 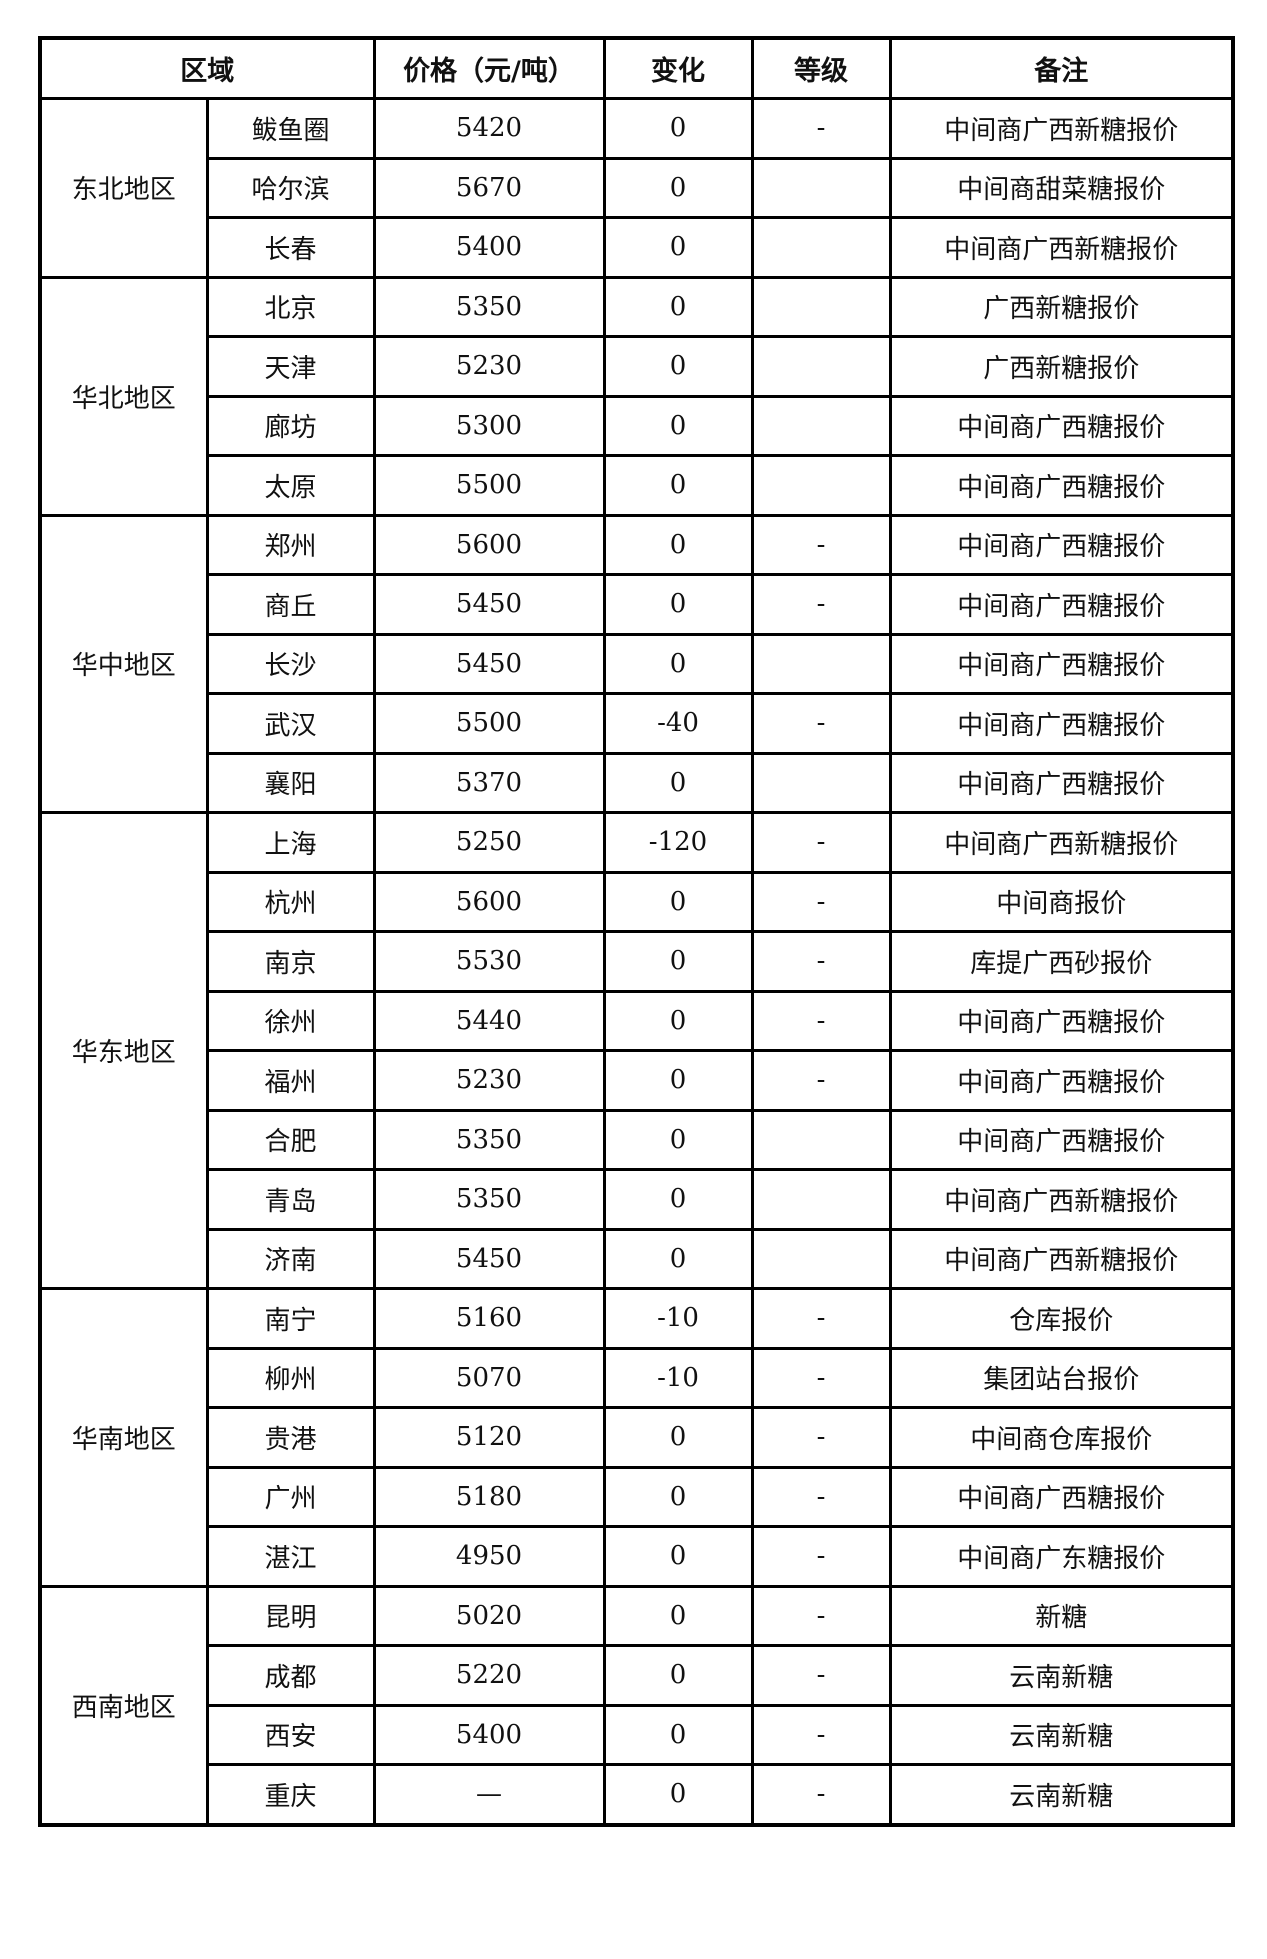 What do you see at coordinates (207, 68) in the screenshot?
I see `header-region: 区域` at bounding box center [207, 68].